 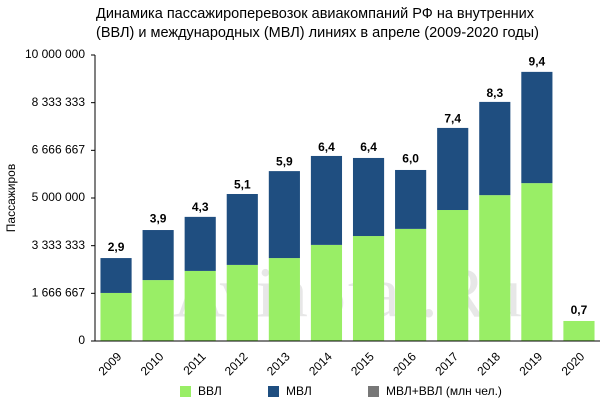 I want to click on value-label: 6,0, so click(x=410, y=159).